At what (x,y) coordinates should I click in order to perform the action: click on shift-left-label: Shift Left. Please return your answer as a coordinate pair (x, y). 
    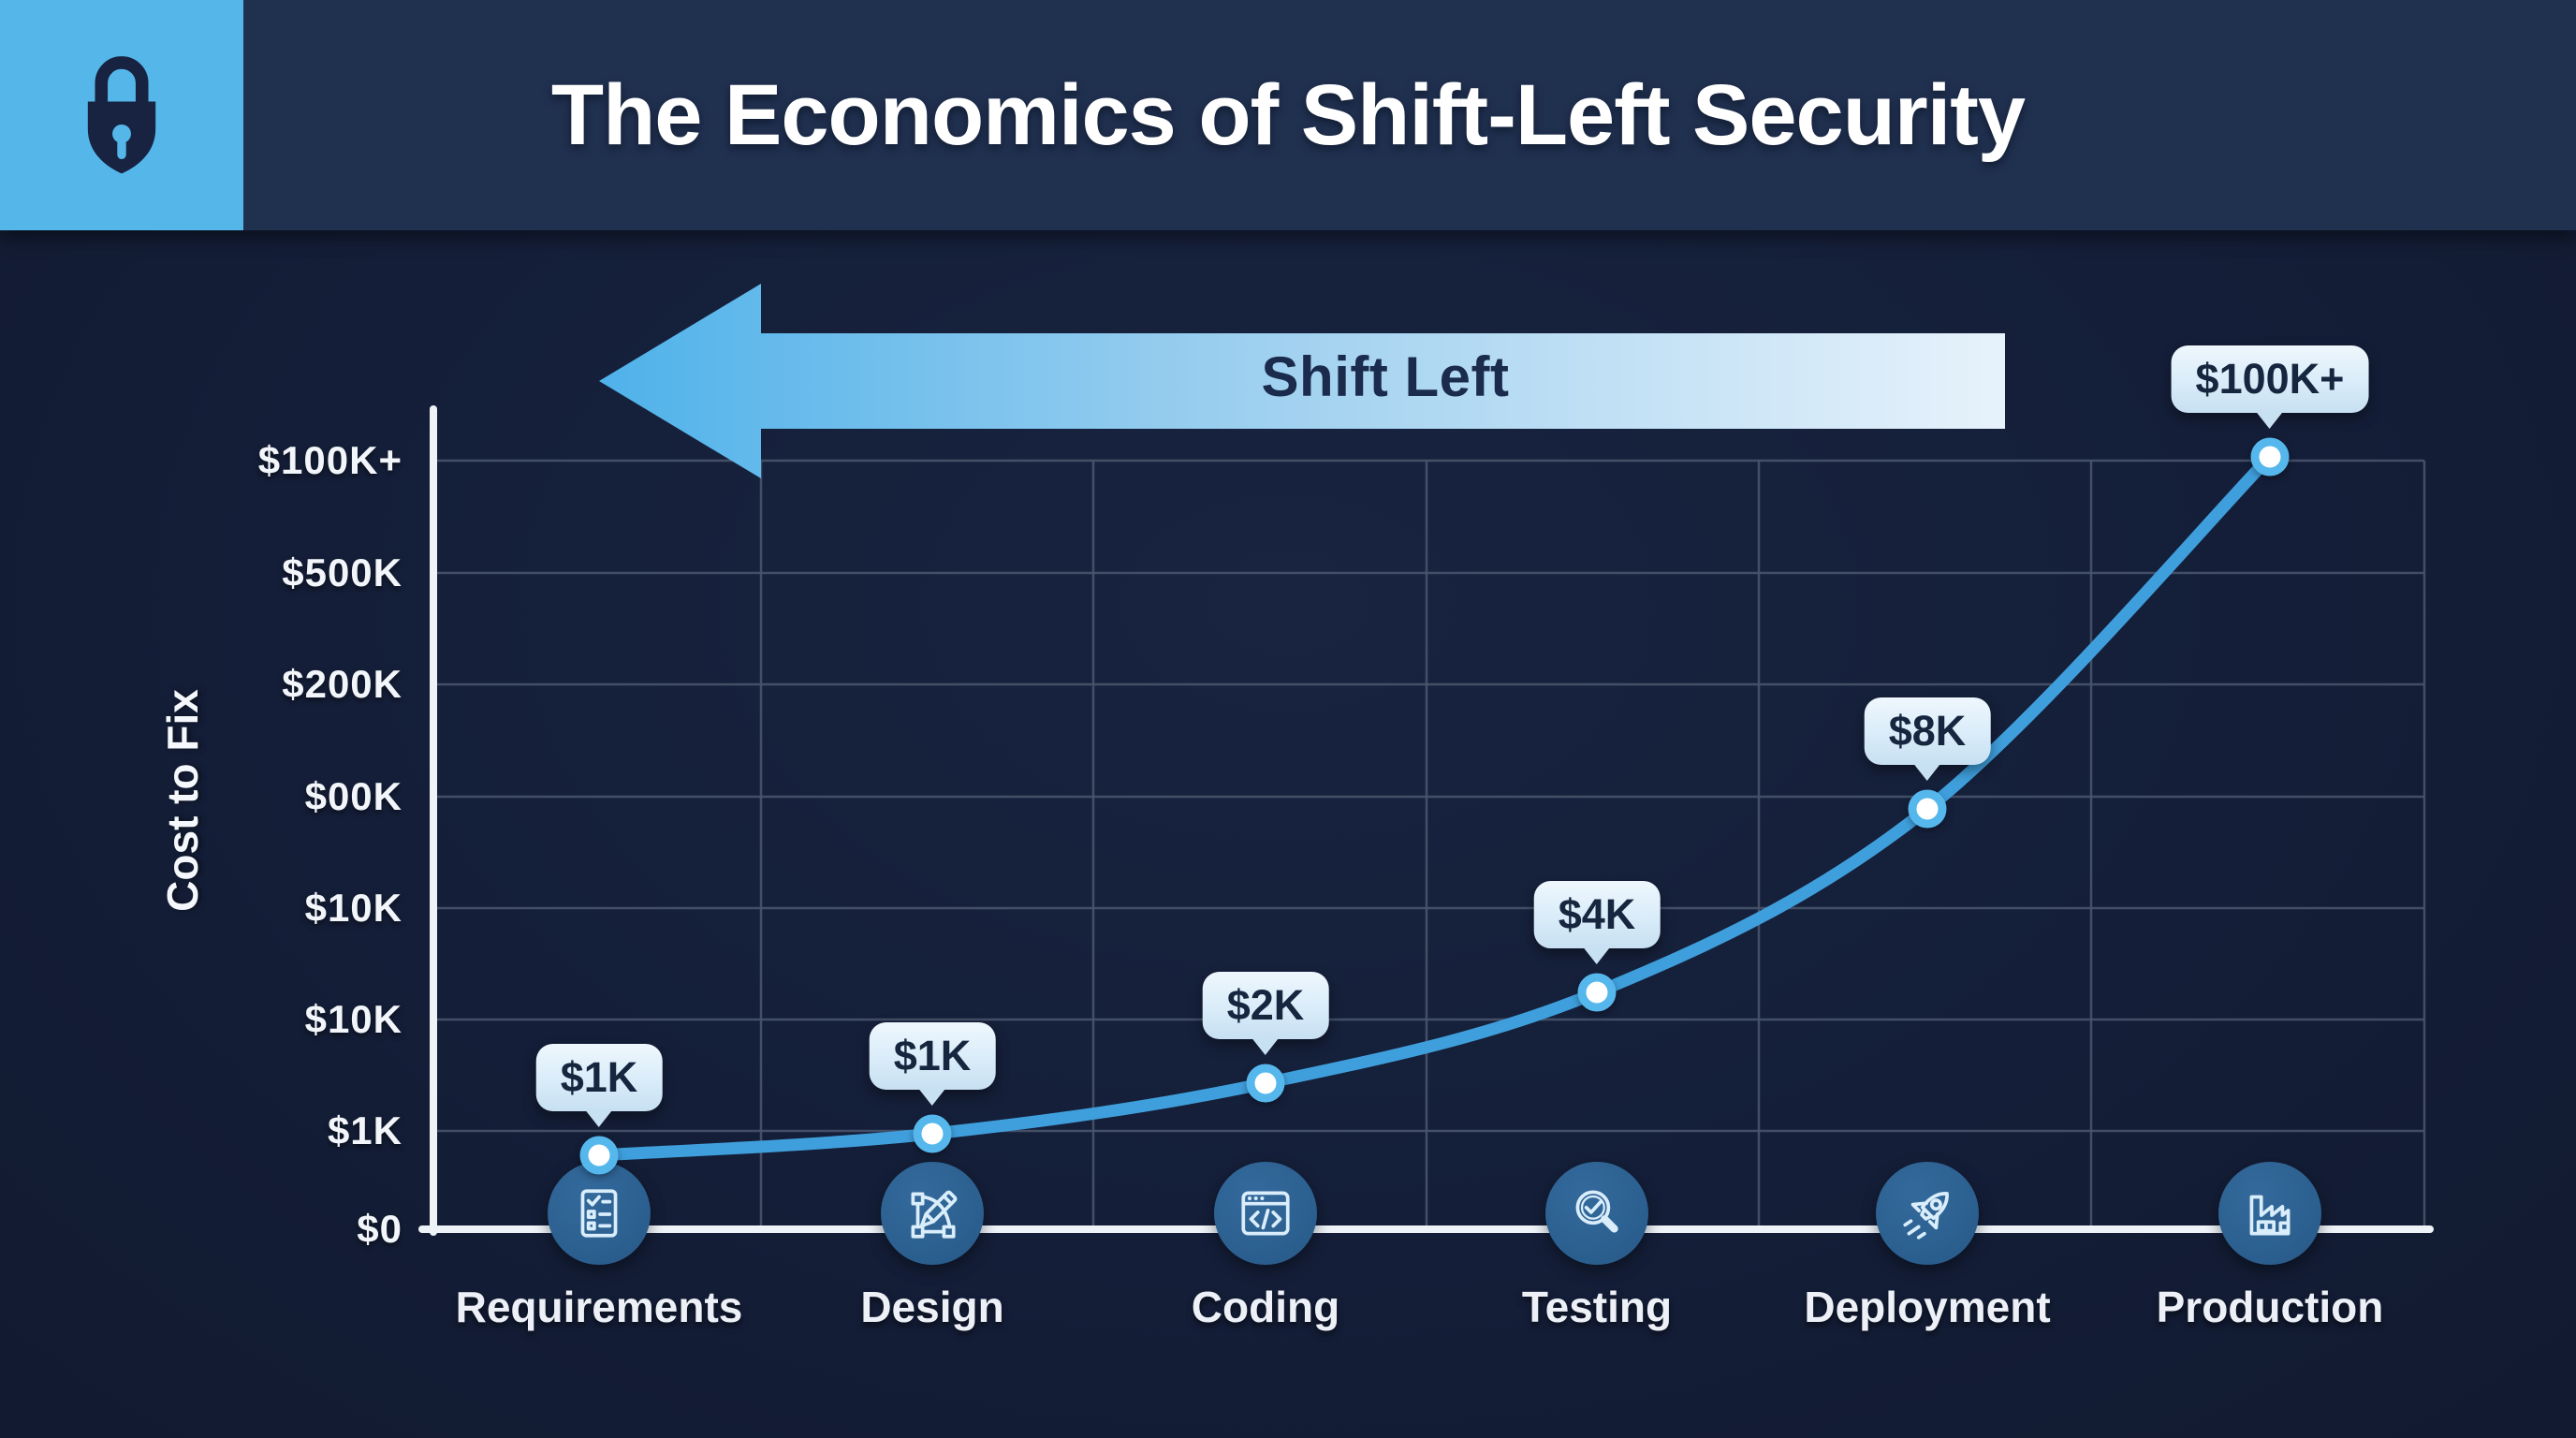
    Looking at the image, I should click on (1385, 377).